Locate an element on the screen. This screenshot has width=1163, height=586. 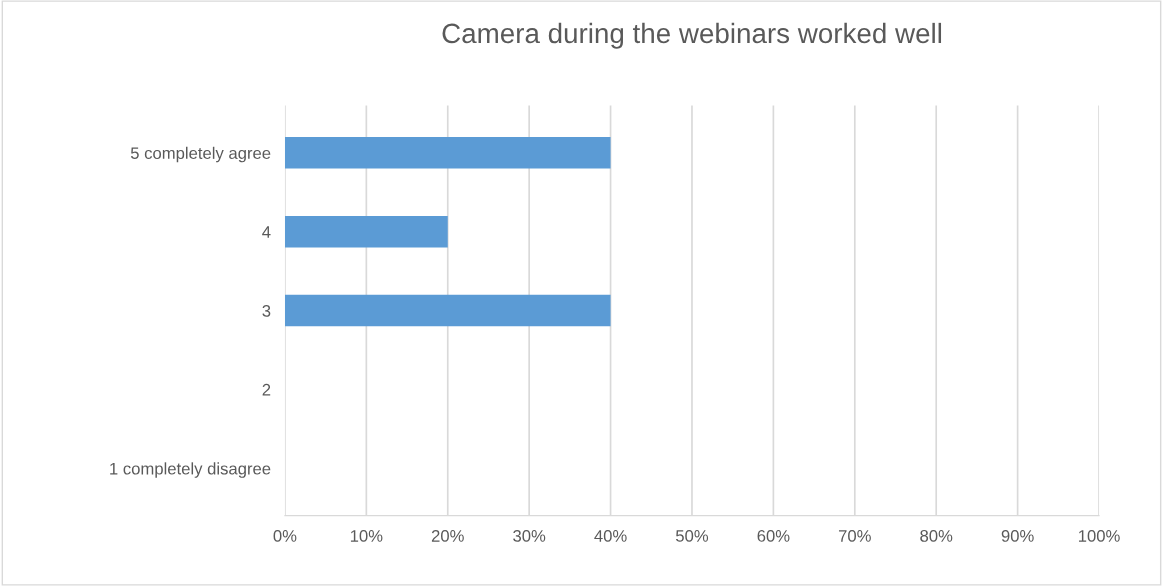
x-tick-label: 70% is located at coordinates (854, 536).